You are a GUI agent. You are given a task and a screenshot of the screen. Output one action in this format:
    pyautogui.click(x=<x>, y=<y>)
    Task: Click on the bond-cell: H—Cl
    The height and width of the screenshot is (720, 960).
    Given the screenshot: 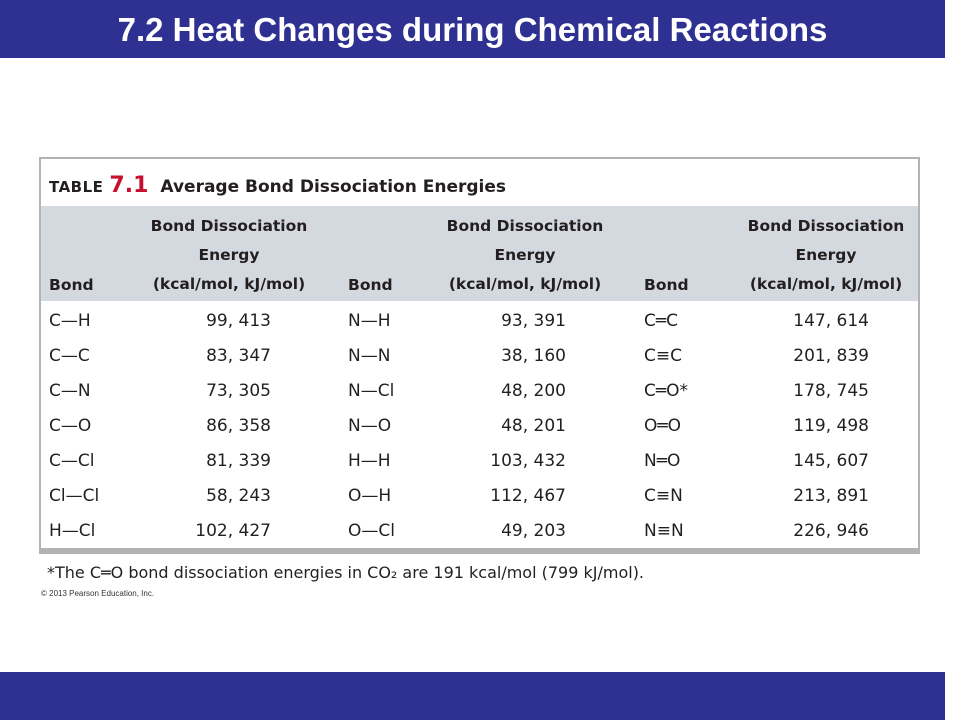 What is the action you would take?
    pyautogui.click(x=72, y=531)
    